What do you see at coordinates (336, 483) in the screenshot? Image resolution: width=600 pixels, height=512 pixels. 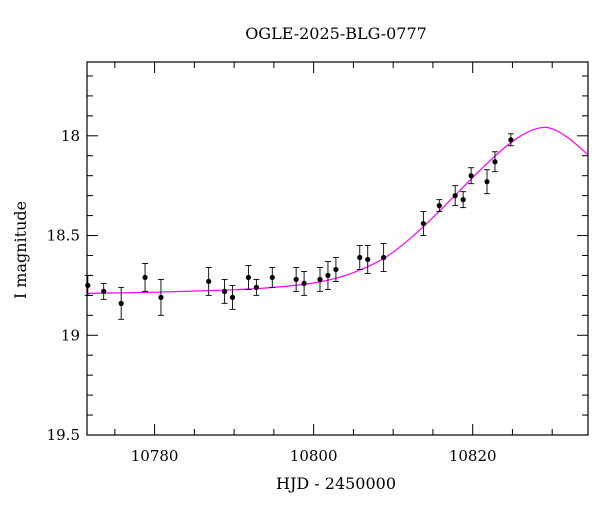 I see `x-axis-label: HJD - 2450000` at bounding box center [336, 483].